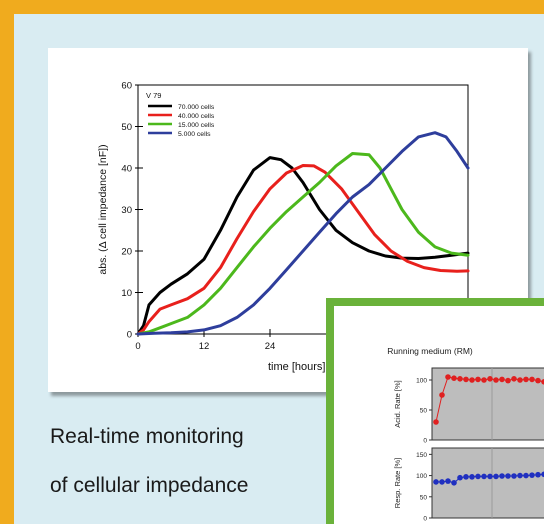 The image size is (544, 524). Describe the element at coordinates (147, 436) in the screenshot. I see `caption-line-1: Real-time monitoring` at that location.